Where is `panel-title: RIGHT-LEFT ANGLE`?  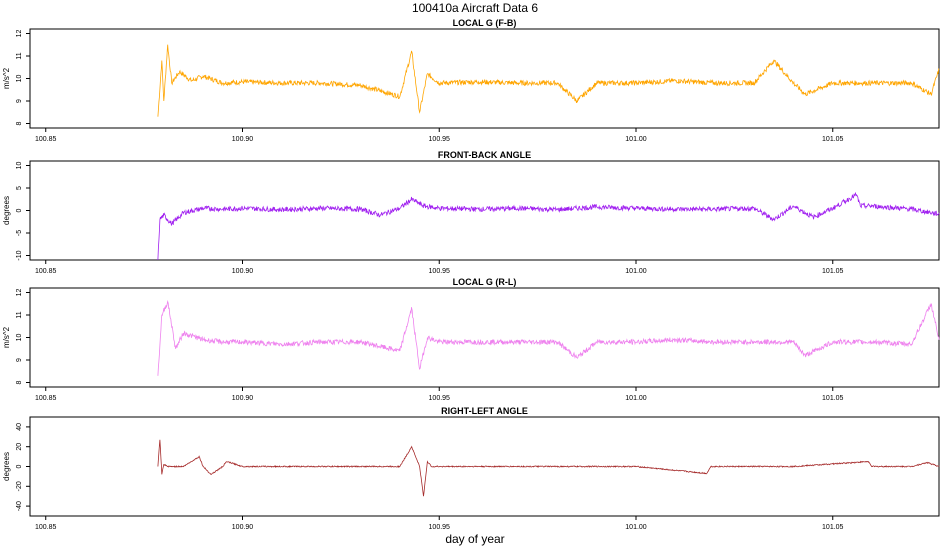 panel-title: RIGHT-LEFT ANGLE is located at coordinates (484, 411).